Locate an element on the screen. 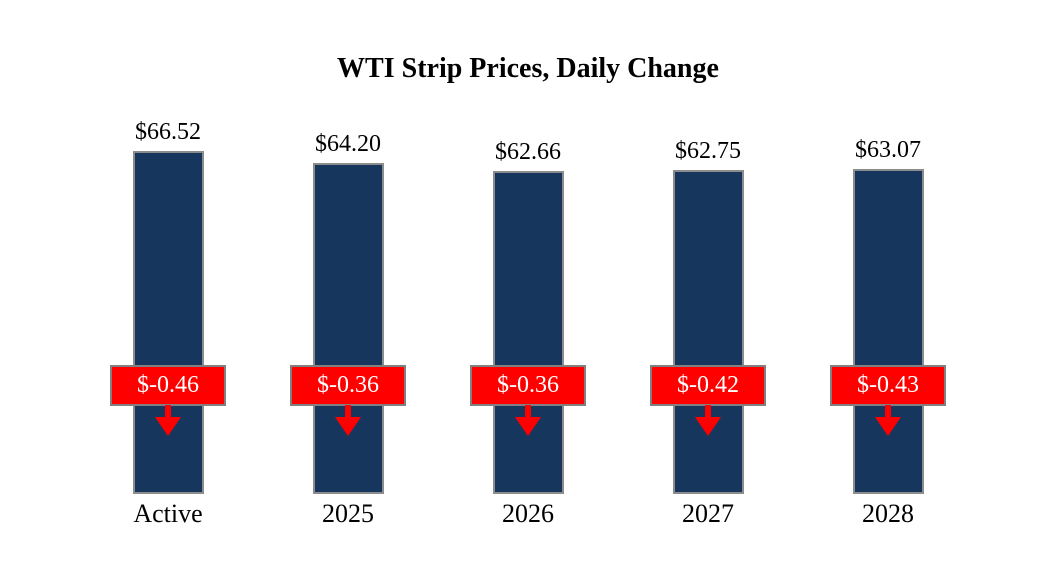 The height and width of the screenshot is (576, 1056). price-label: $63.07 is located at coordinates (888, 150).